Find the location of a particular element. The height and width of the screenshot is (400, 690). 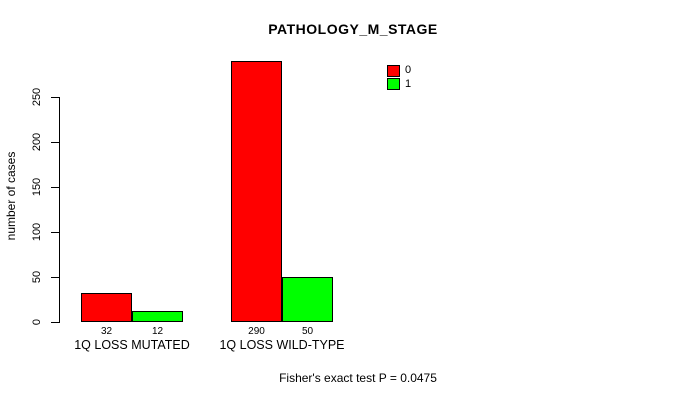

legend-label: 1 is located at coordinates (408, 83).